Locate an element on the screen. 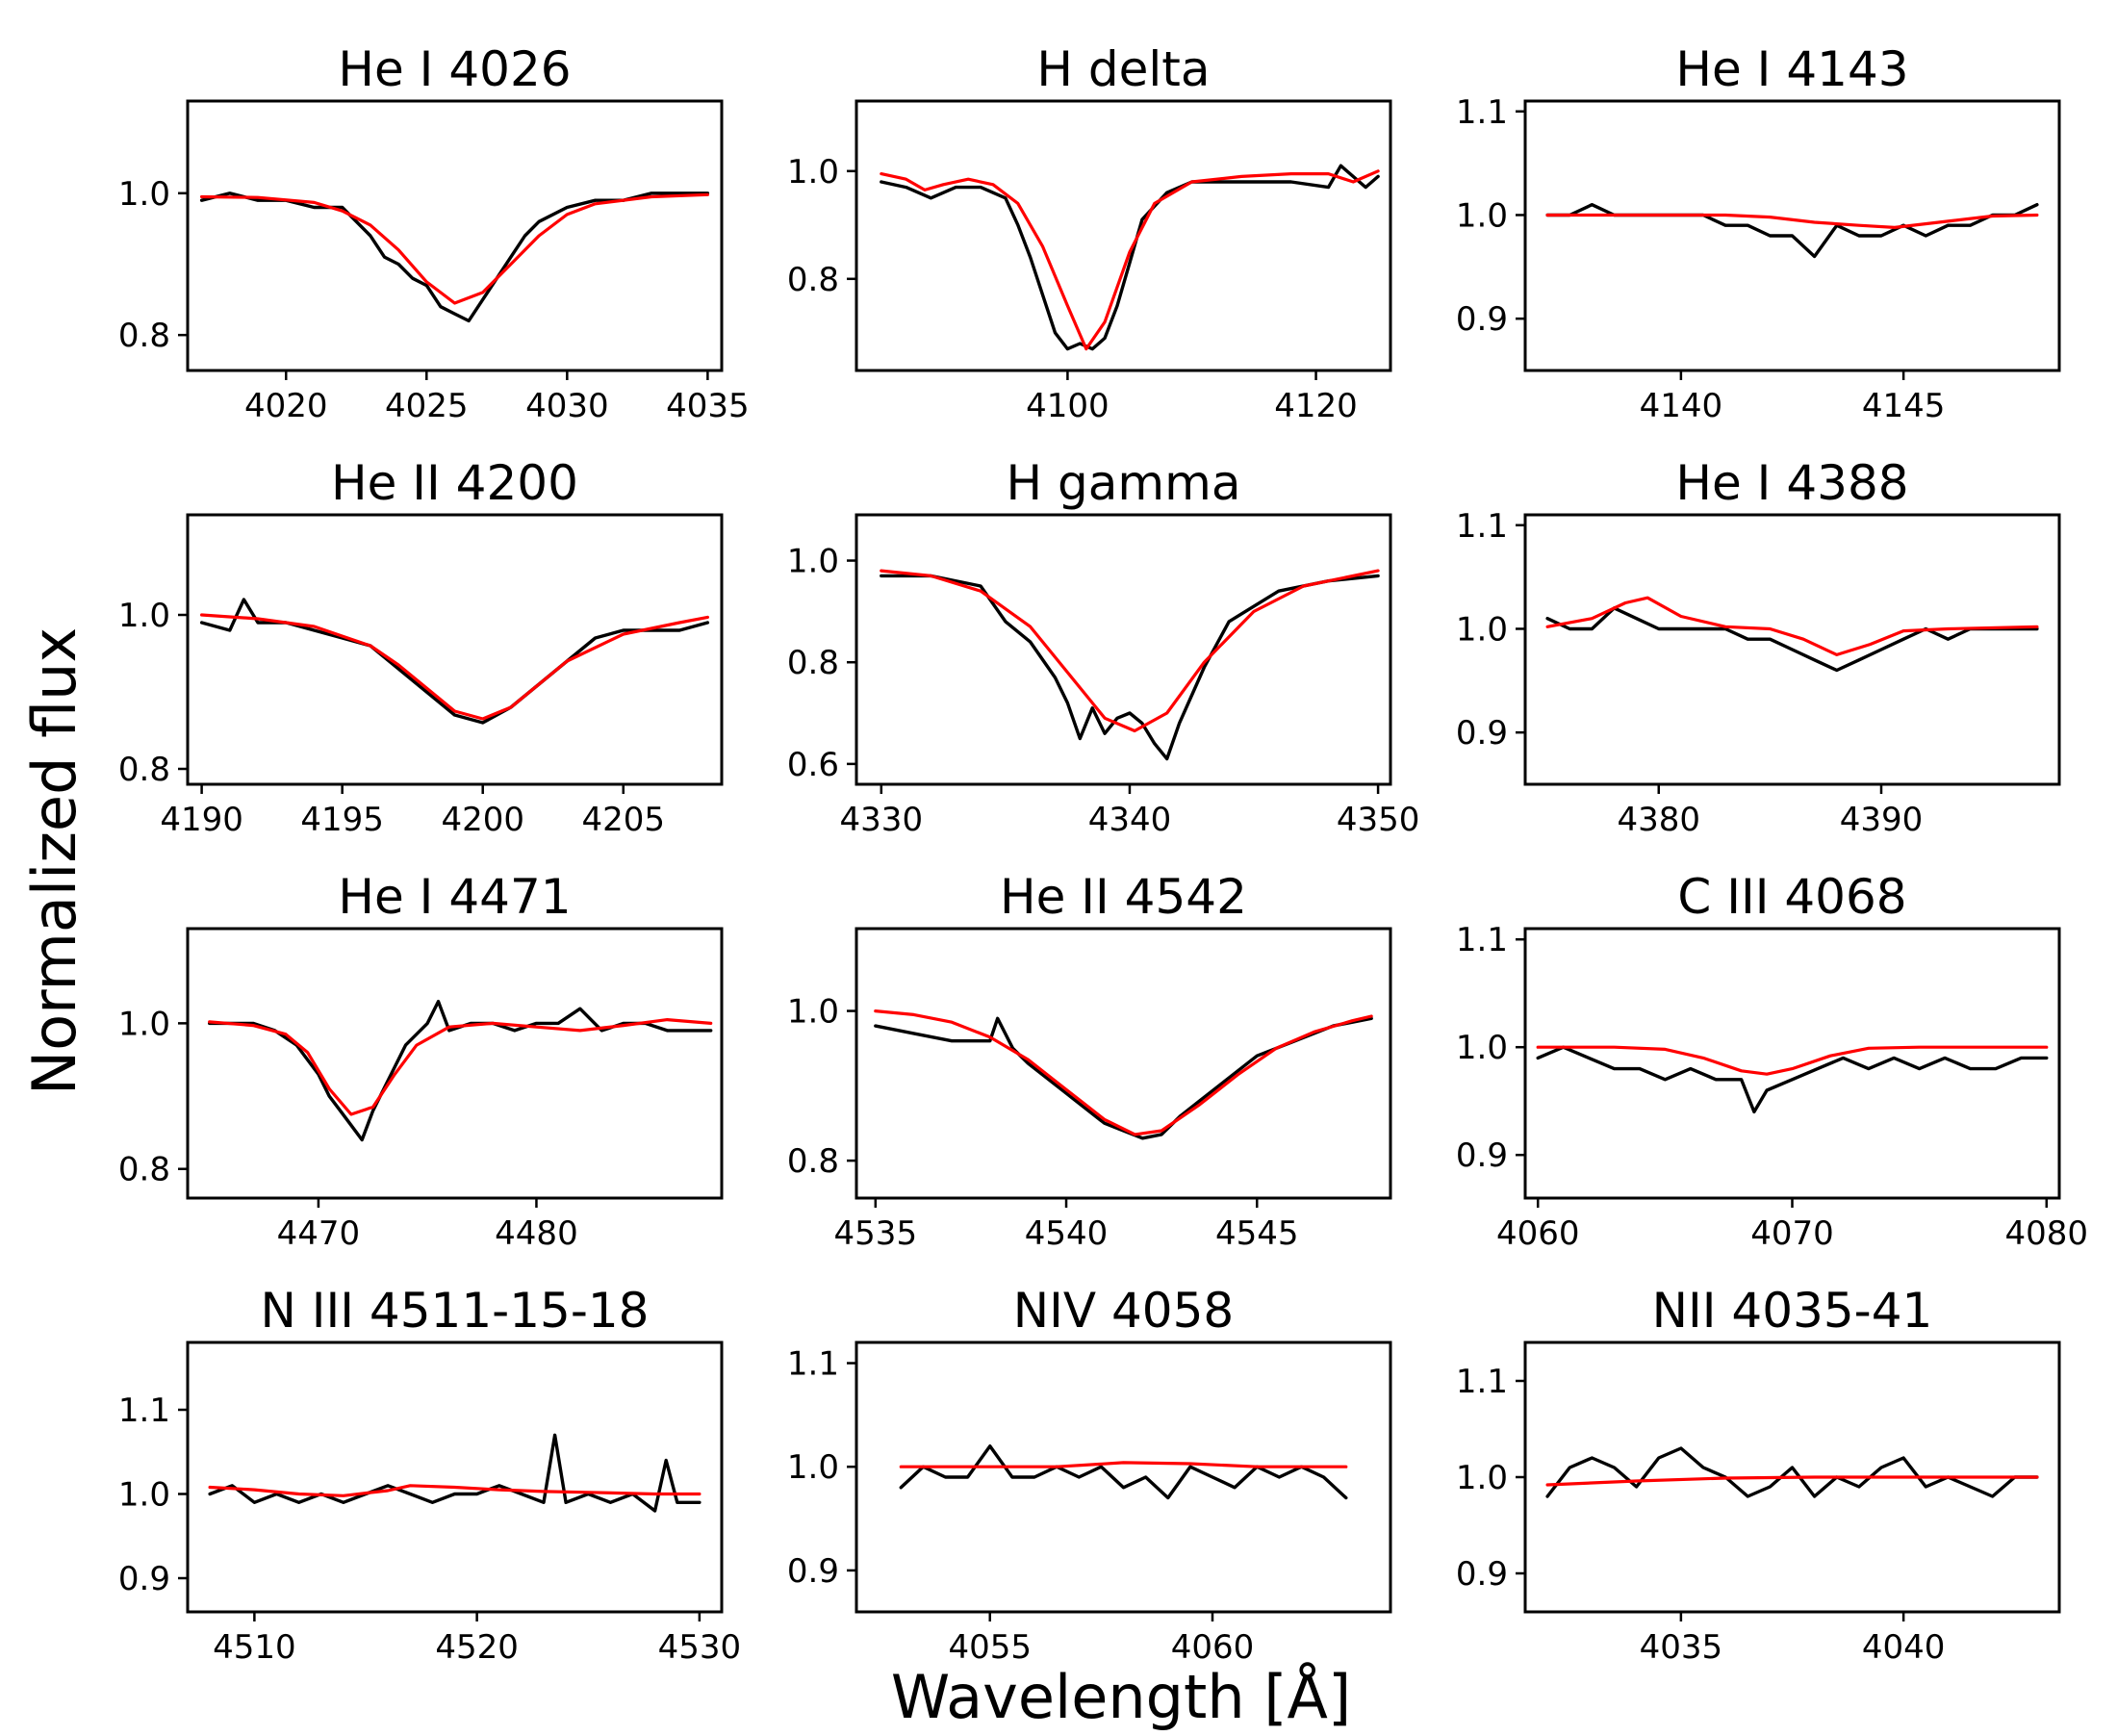 The width and height of the screenshot is (2117, 1736). panel-5: H gamma 4330 4340 4350 0.6 0.8 1.0 is located at coordinates (1103, 647).